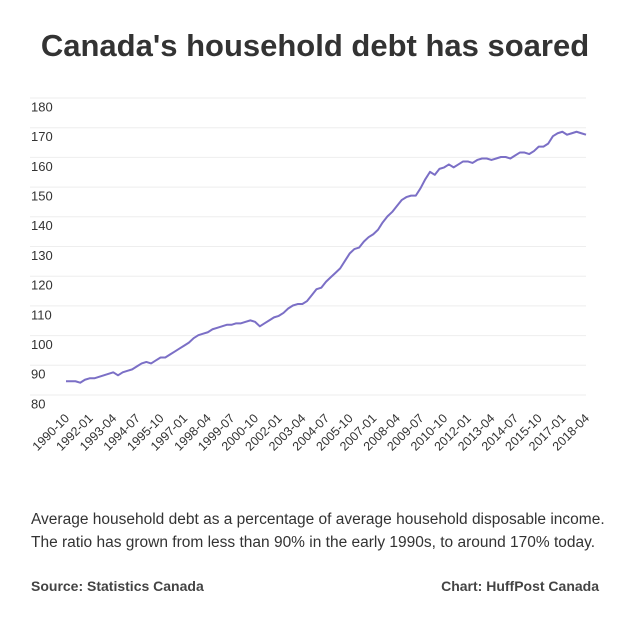  What do you see at coordinates (42, 196) in the screenshot?
I see `y-tick-label: 150` at bounding box center [42, 196].